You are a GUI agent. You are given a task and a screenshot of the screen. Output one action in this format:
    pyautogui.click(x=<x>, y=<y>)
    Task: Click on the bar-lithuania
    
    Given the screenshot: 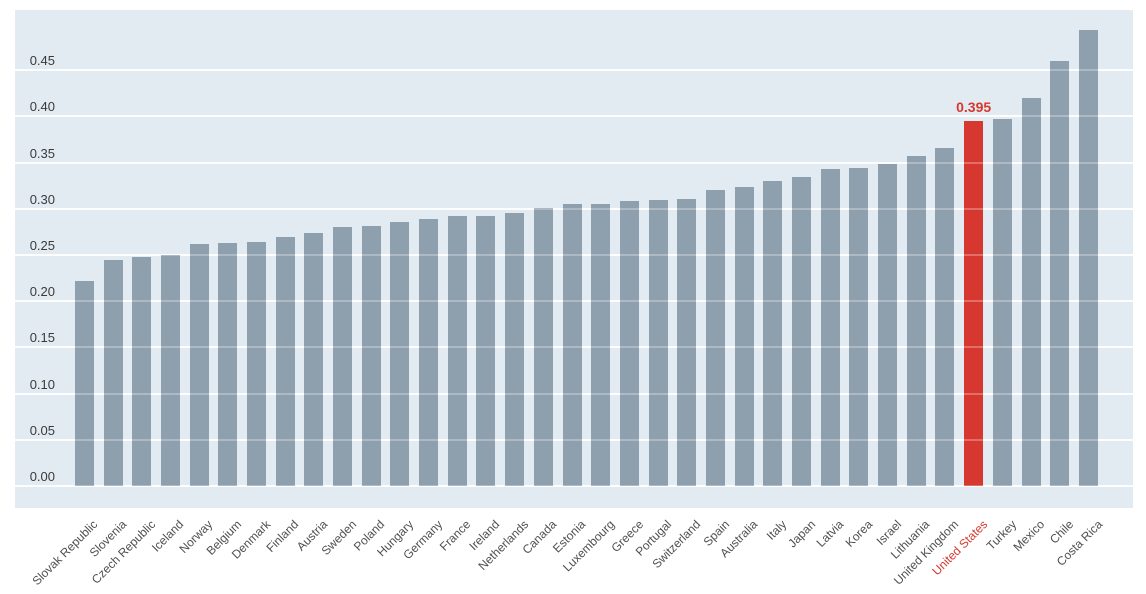 What is the action you would take?
    pyautogui.click(x=916, y=321)
    